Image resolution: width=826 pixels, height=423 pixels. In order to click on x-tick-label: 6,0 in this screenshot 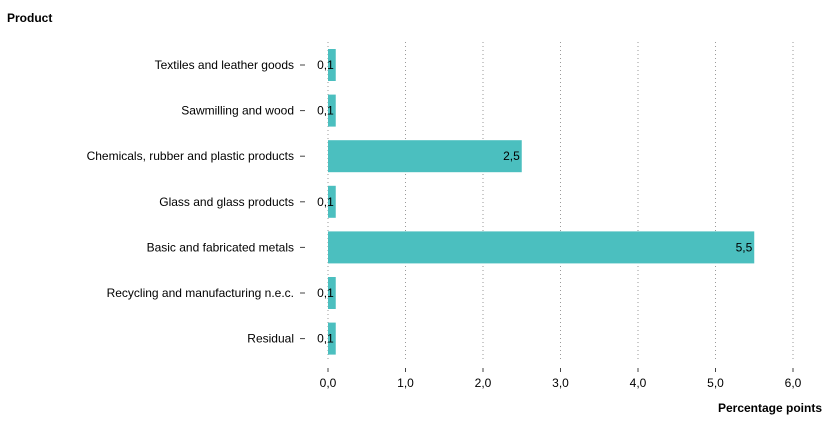, I will do `click(793, 383)`.